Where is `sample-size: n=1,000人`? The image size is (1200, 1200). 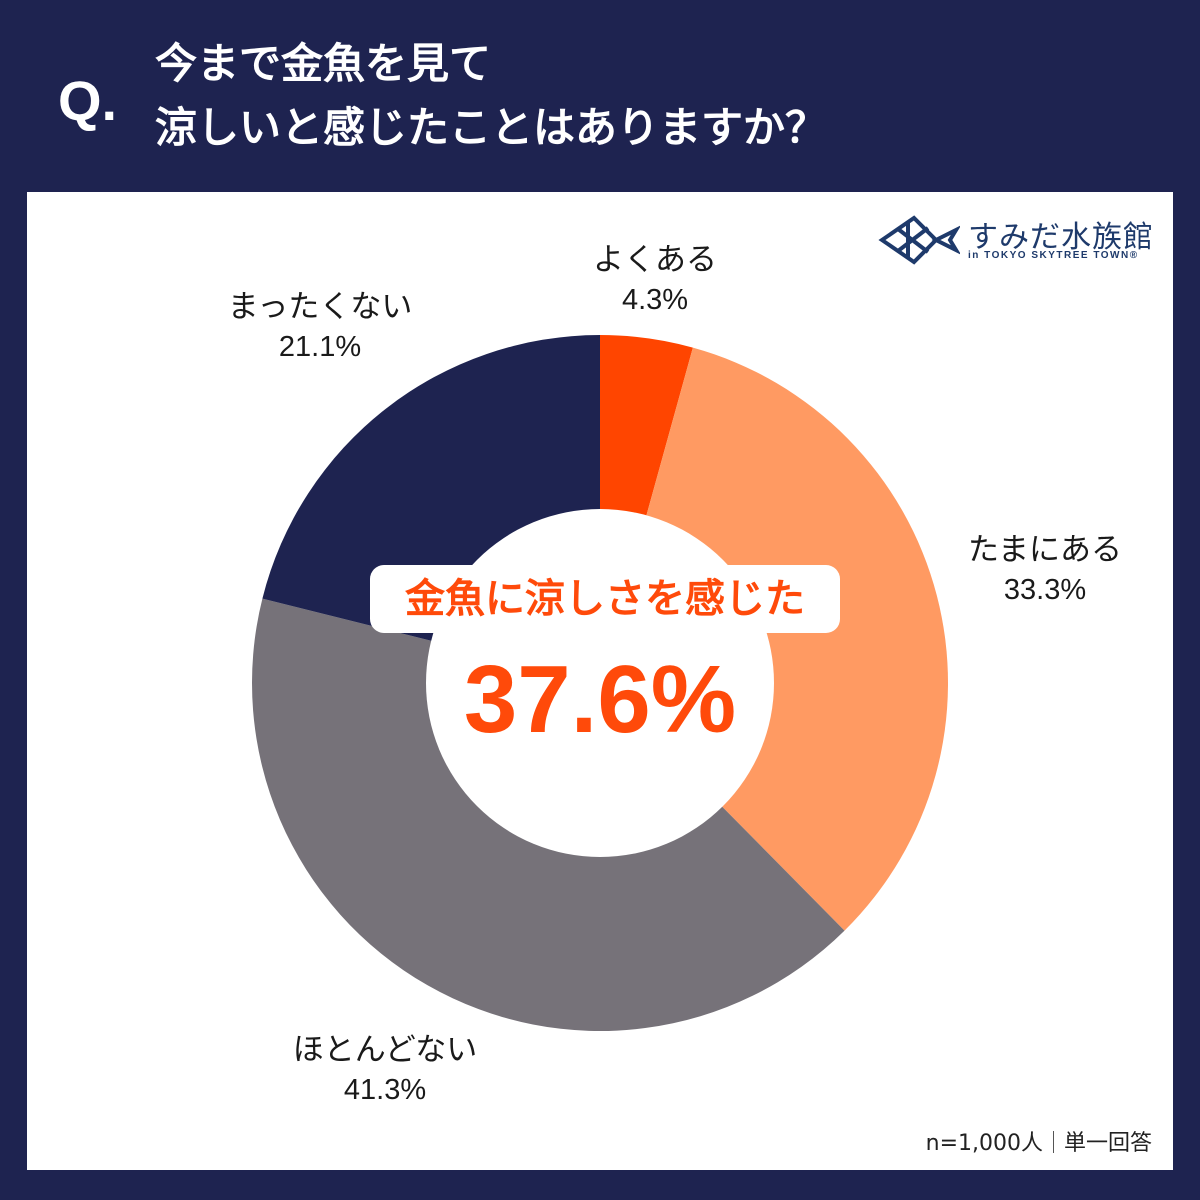
sample-size: n=1,000人 is located at coordinates (984, 1143).